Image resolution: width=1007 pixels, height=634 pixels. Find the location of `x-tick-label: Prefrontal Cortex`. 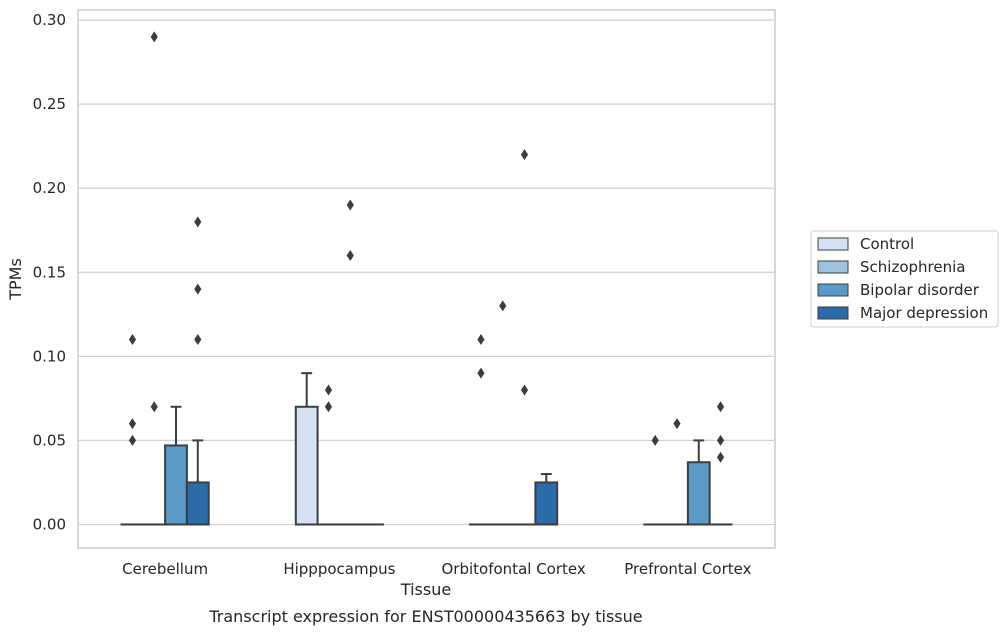

x-tick-label: Prefrontal Cortex is located at coordinates (687, 569).